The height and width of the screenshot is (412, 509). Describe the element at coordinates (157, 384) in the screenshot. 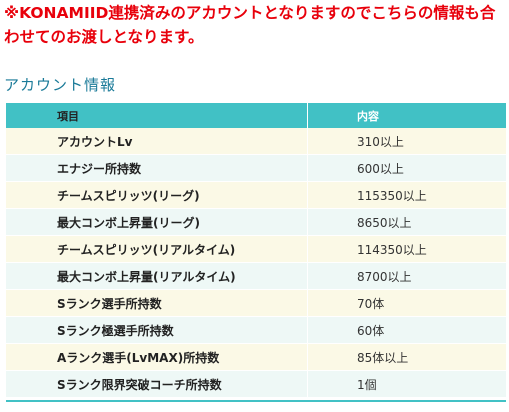

I see `row-item-label: Sランク限界突破コーチ所持数` at that location.